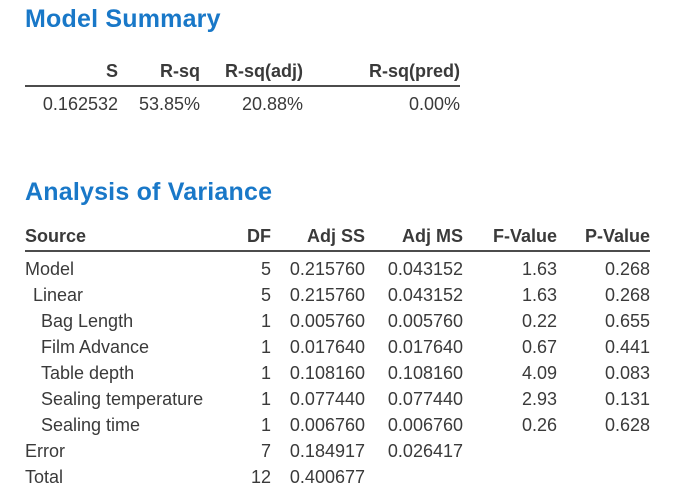 This screenshot has width=673, height=500. Describe the element at coordinates (259, 236) in the screenshot. I see `column-header-df: DF` at that location.